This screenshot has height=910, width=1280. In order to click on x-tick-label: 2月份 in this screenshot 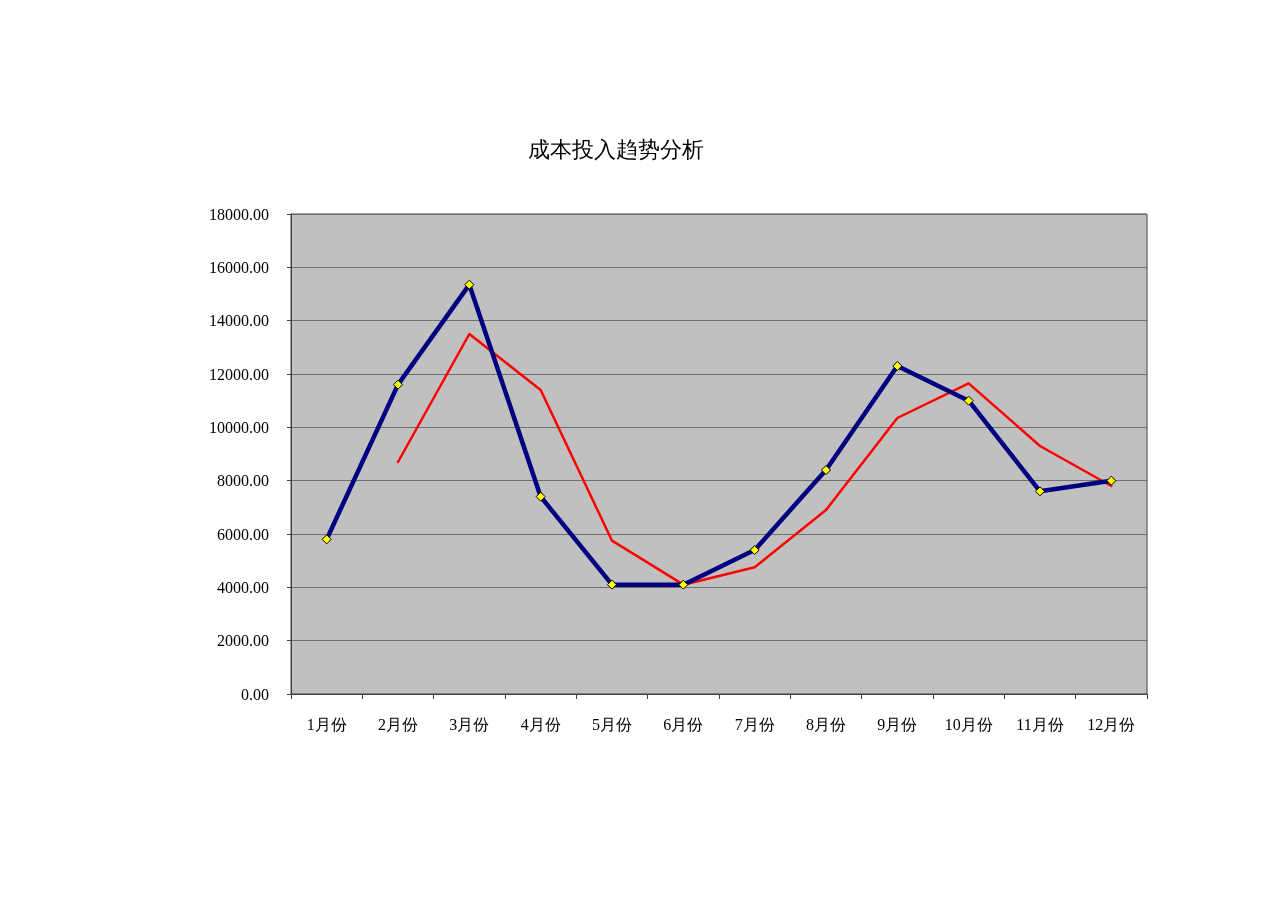, I will do `click(398, 724)`.